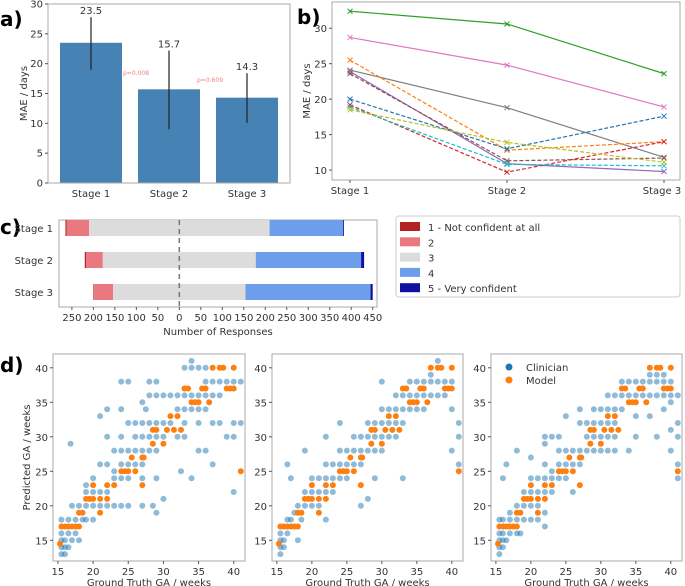 This screenshot has height=586, width=685. Describe the element at coordinates (351, 318) in the screenshot. I see `x-tick-label: 400` at that location.